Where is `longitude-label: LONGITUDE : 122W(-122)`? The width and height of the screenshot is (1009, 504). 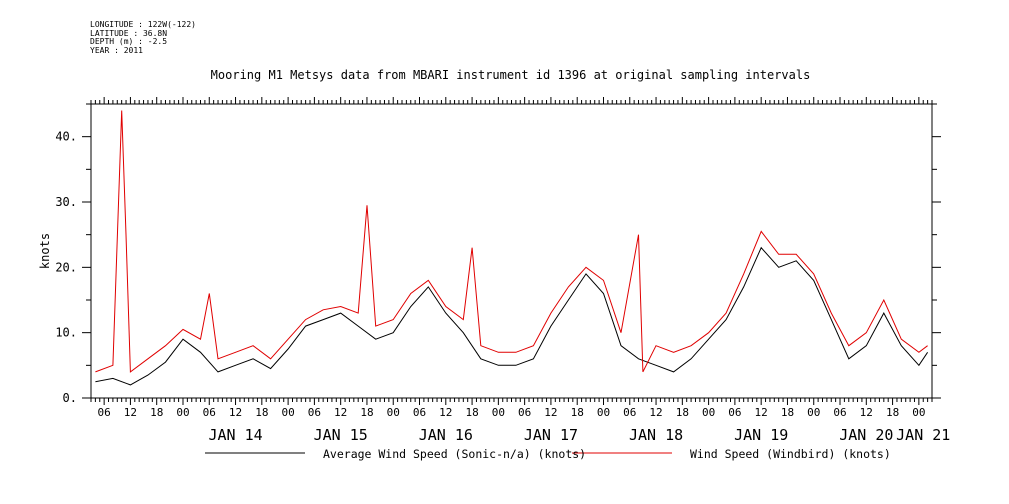 longitude-label: LONGITUDE : 122W(-122) is located at coordinates (143, 24).